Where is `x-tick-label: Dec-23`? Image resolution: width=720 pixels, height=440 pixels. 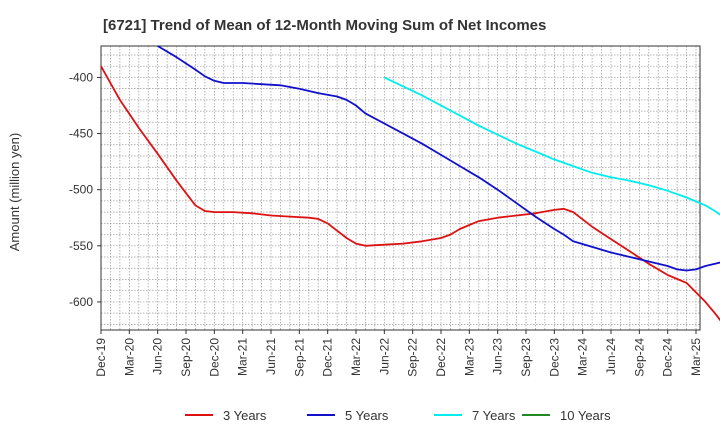
x-tick-label: Dec-23 is located at coordinates (554, 357).